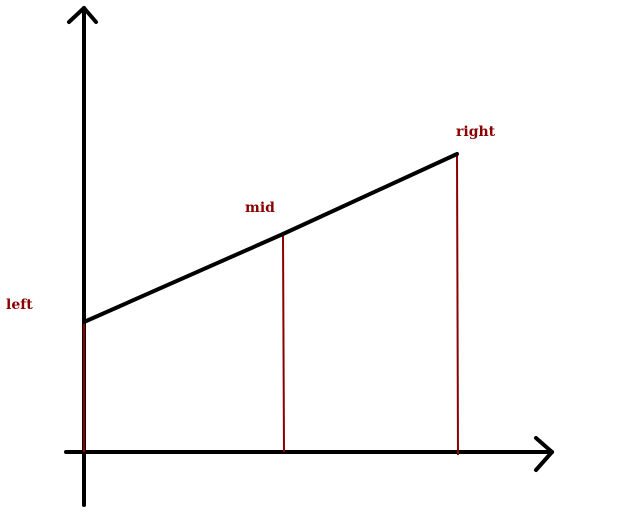  Describe the element at coordinates (457, 304) in the screenshot. I see `right-vertical-line` at that location.